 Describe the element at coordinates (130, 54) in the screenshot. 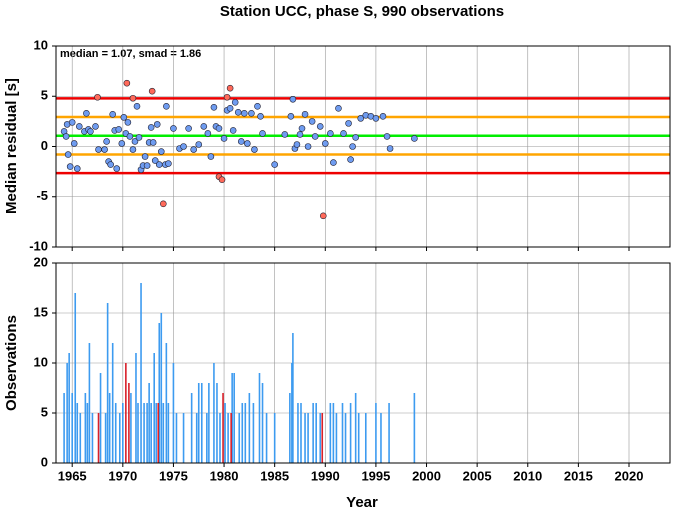

I see `annotation: median = 1.07, smad = 1.86` at that location.